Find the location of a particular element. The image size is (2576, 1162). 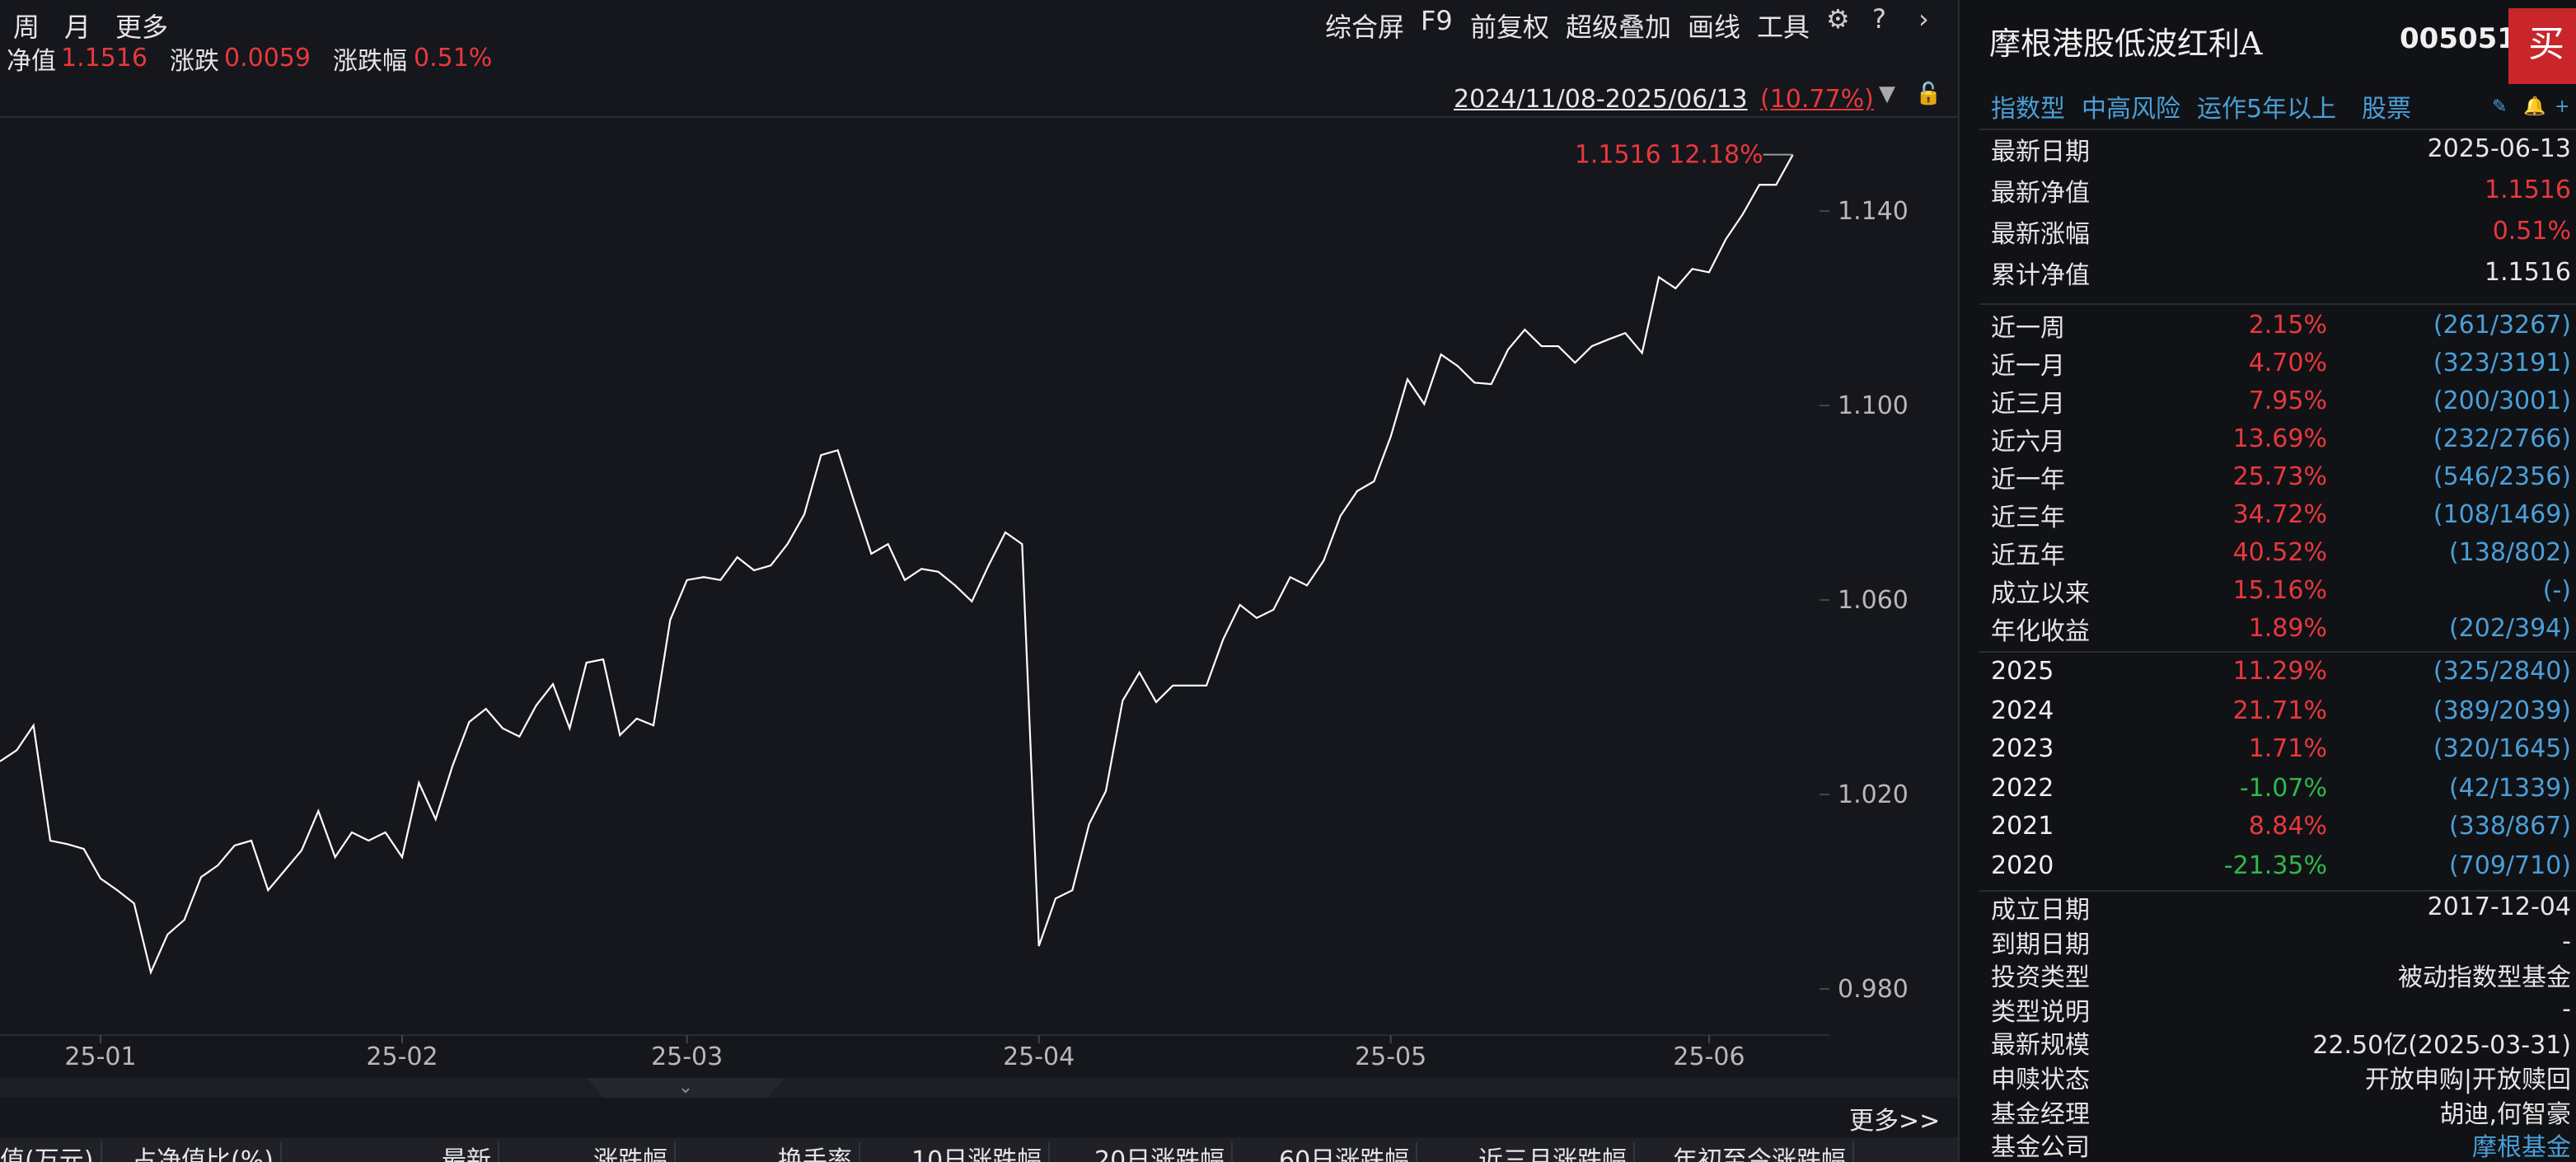

fund-tag: 中高风险 is located at coordinates (2131, 109).